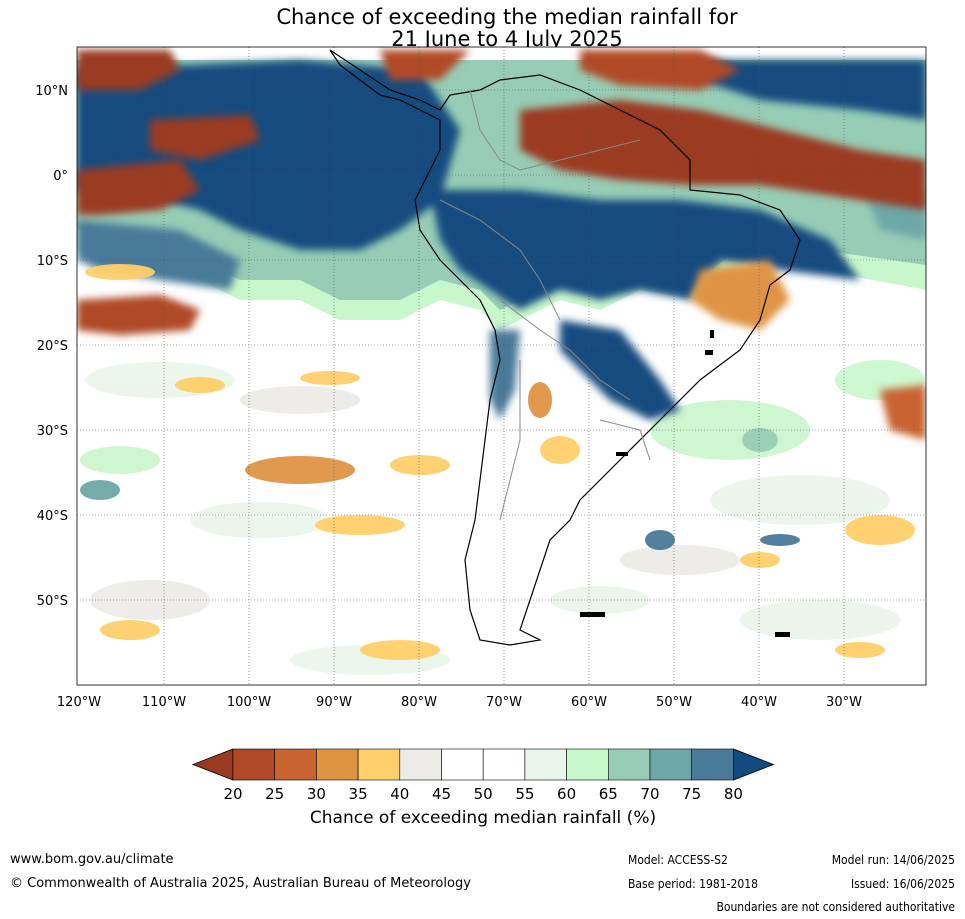 The height and width of the screenshot is (919, 965). Describe the element at coordinates (92, 859) in the screenshot. I see `website-link: www.bom.gov.au/climate` at that location.